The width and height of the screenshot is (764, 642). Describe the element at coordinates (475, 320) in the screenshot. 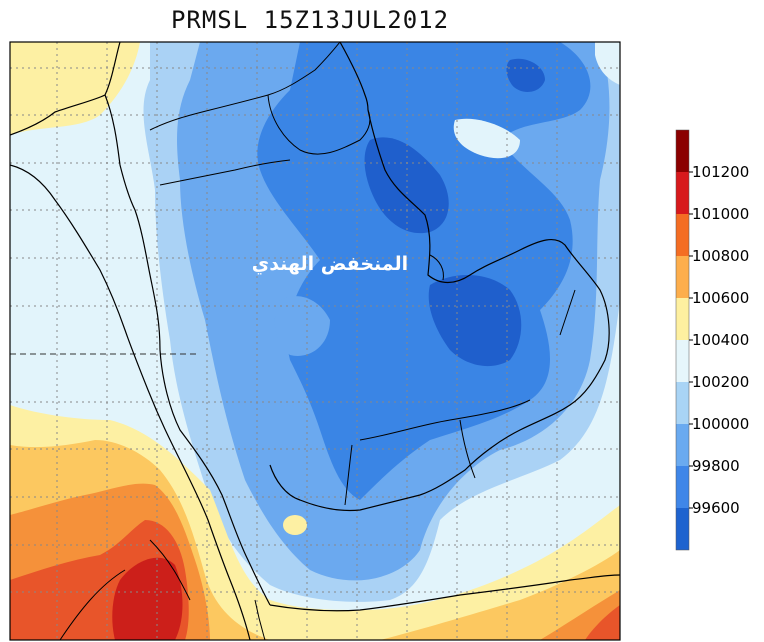

I see `low-core-east` at that location.